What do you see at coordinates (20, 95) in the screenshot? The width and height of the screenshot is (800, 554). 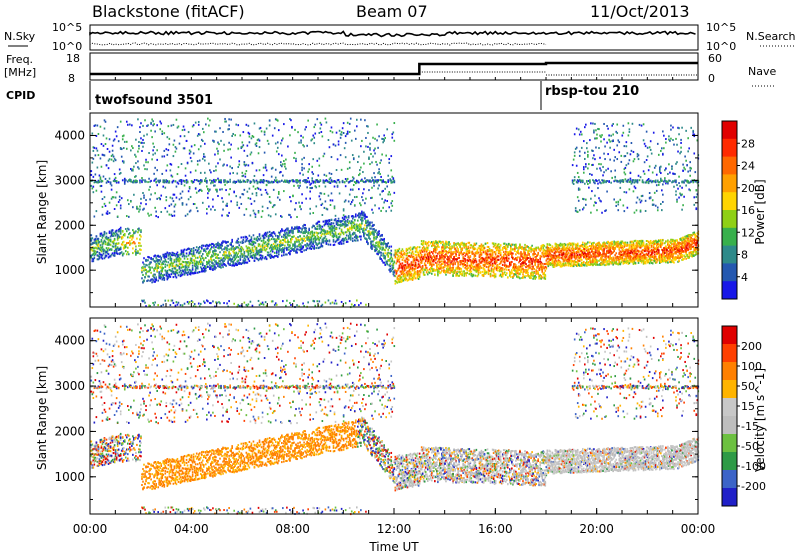 I see `cpid-label: CPID` at bounding box center [20, 95].